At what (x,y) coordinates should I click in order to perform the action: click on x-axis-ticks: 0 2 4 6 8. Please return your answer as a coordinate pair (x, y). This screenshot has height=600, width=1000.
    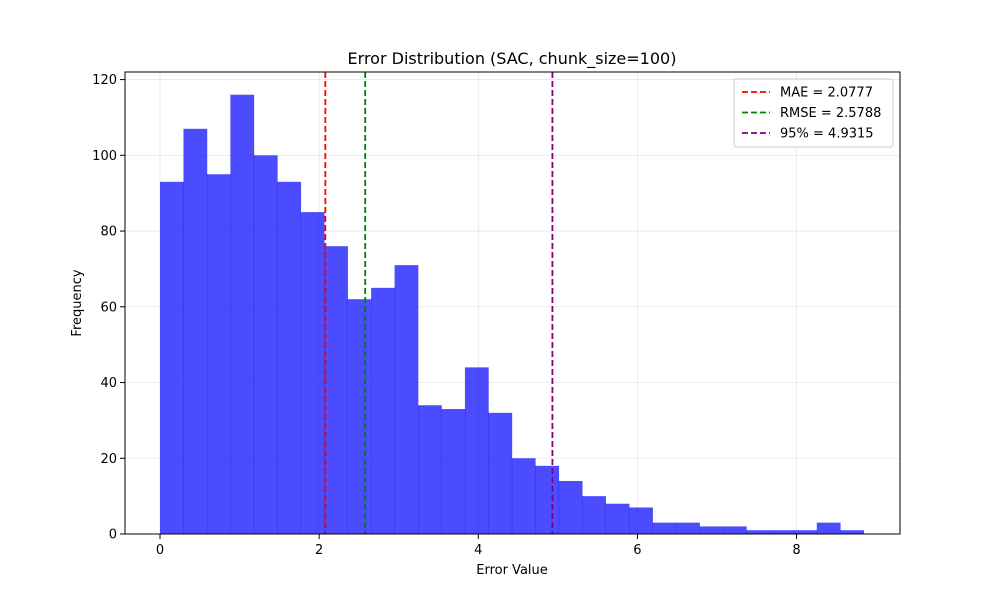
    Looking at the image, I should click on (478, 546).